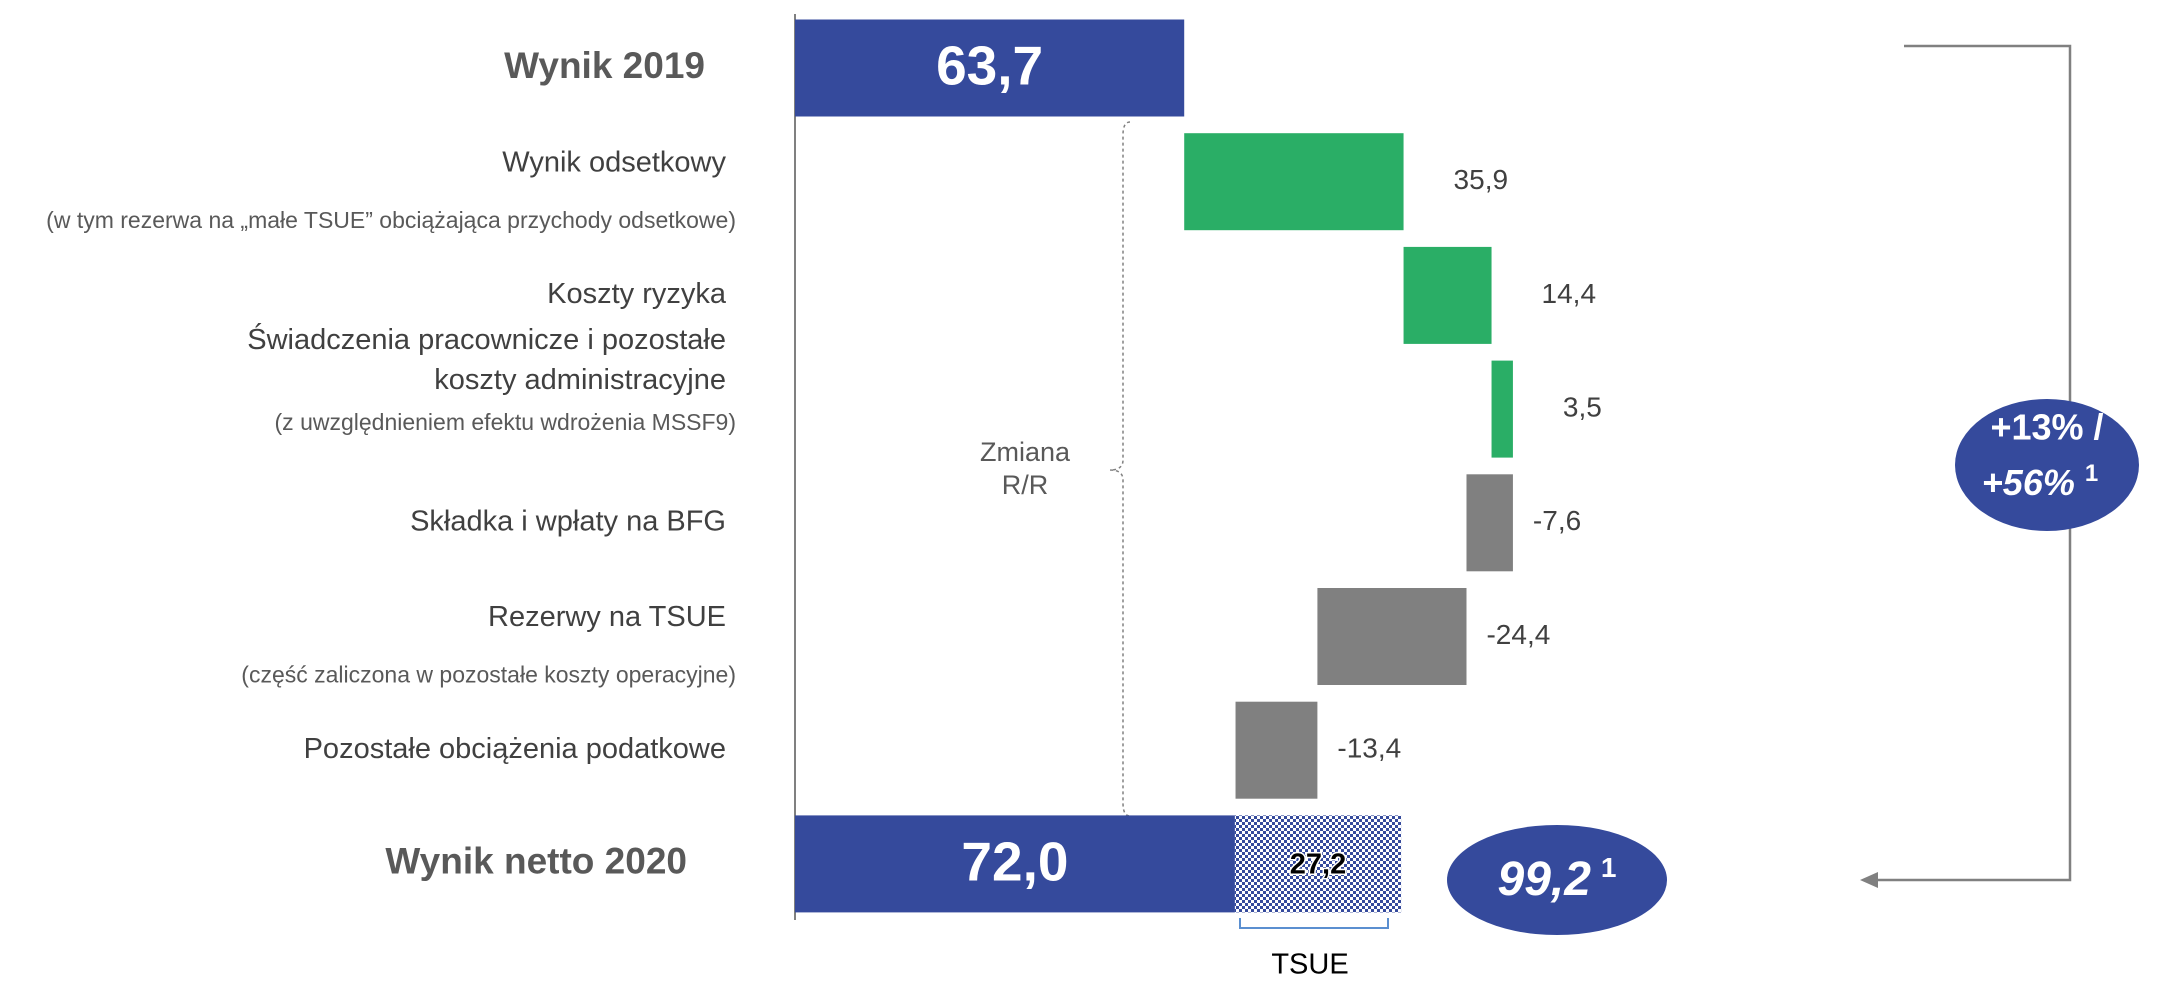  I want to click on value-label: 14,4, so click(1569, 293).